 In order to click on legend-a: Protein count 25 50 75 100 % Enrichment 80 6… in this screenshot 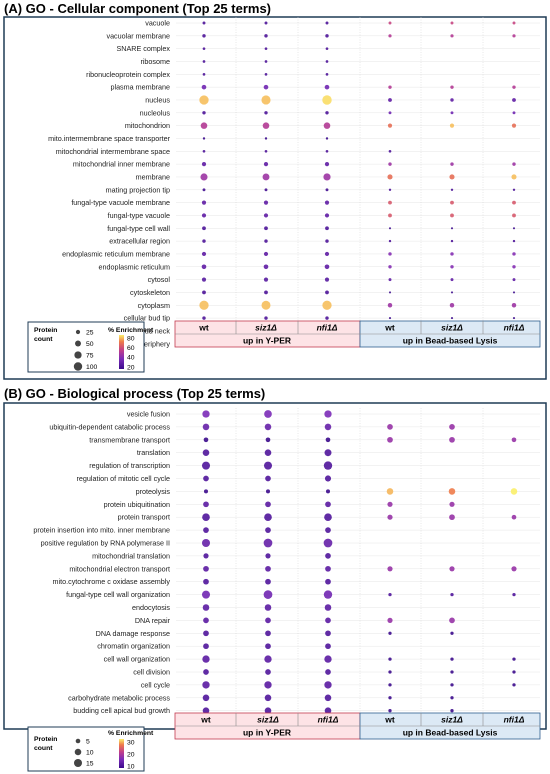, I will do `click(90, 347)`.